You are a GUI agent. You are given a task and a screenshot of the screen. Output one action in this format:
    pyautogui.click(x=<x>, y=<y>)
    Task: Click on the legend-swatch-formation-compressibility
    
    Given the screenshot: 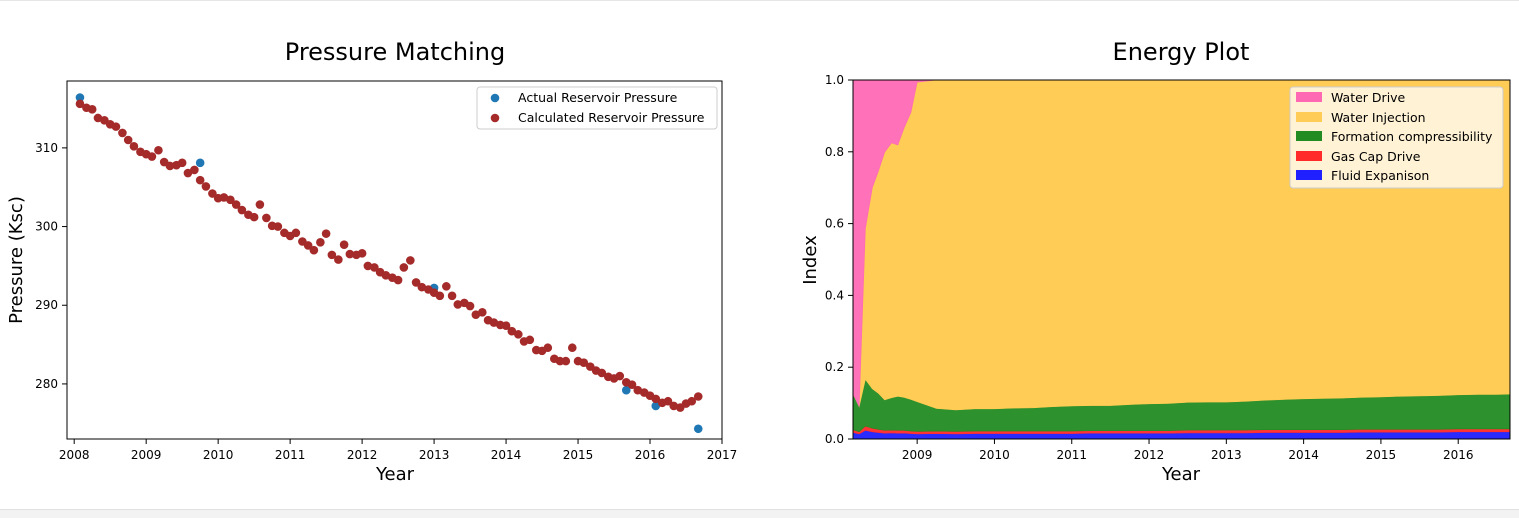 What is the action you would take?
    pyautogui.click(x=1309, y=136)
    